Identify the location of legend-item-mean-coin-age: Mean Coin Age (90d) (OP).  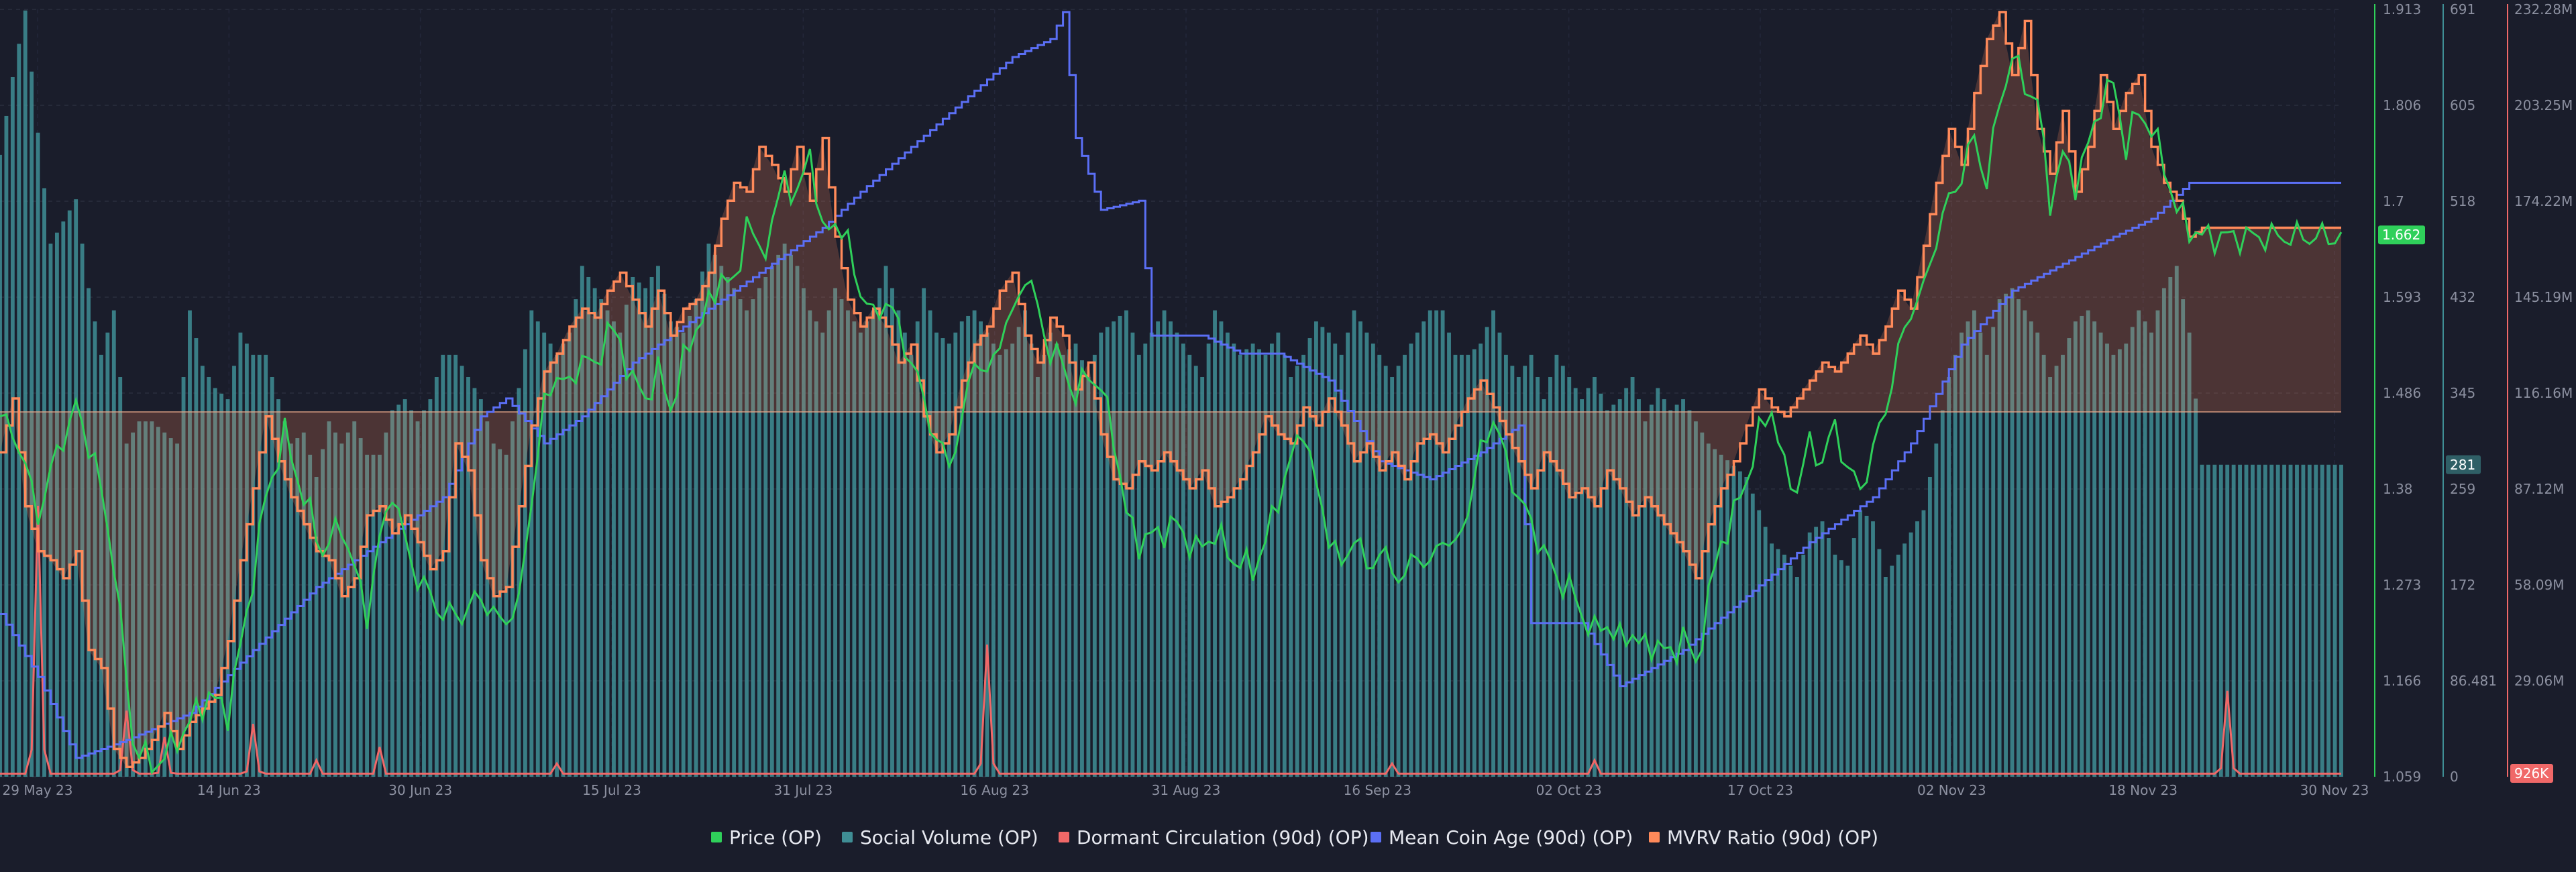
(1502, 837).